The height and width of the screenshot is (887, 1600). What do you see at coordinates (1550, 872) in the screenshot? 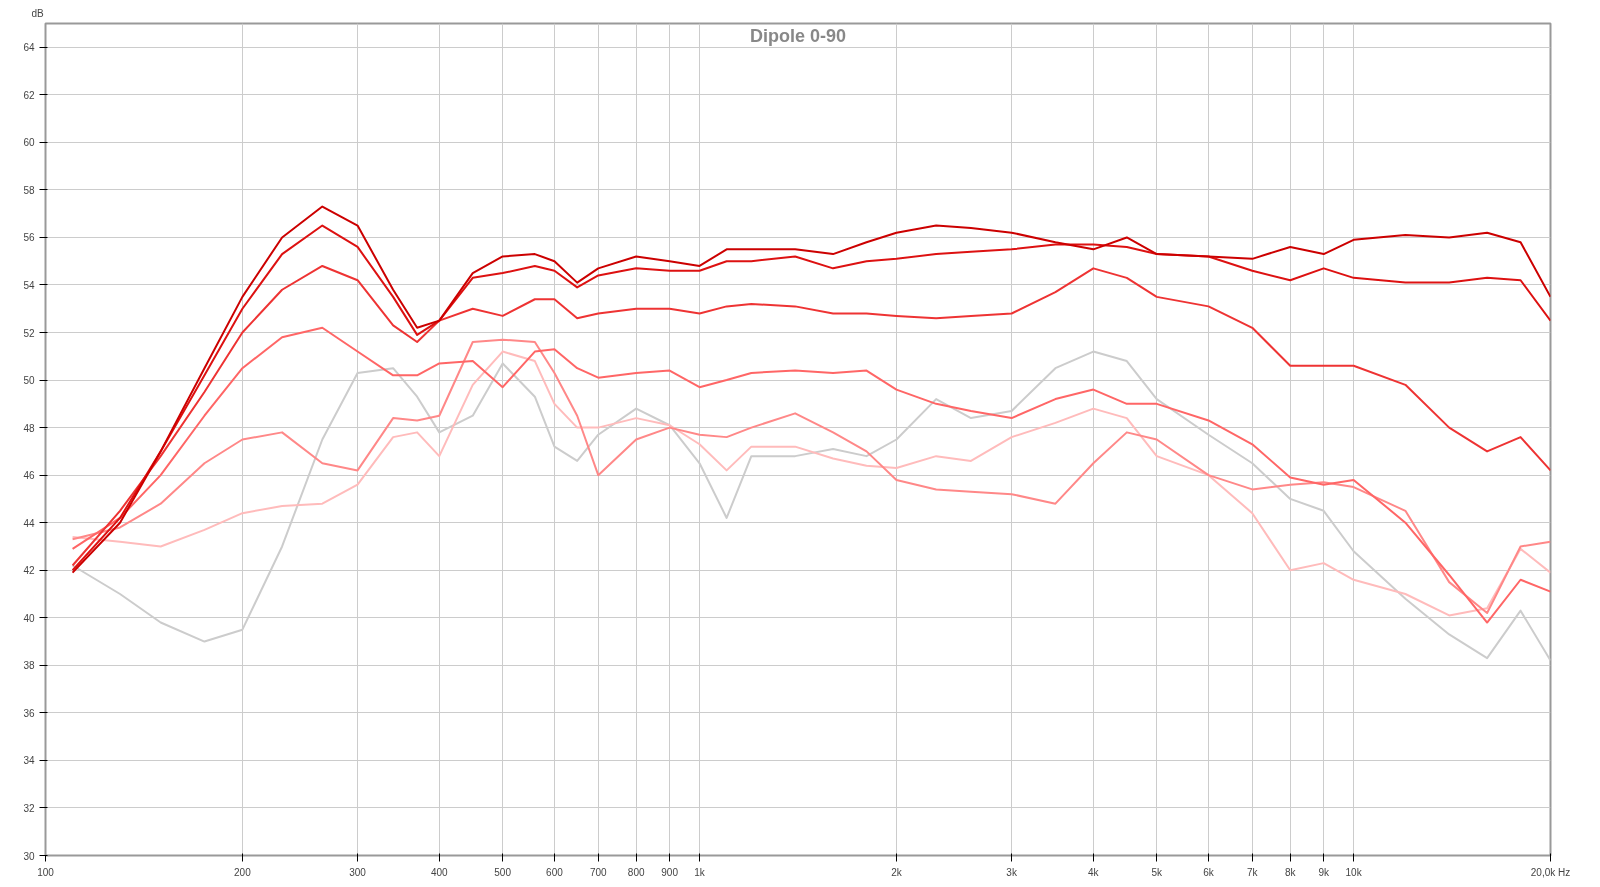
I see `x-tick-label: 20,0k Hz` at bounding box center [1550, 872].